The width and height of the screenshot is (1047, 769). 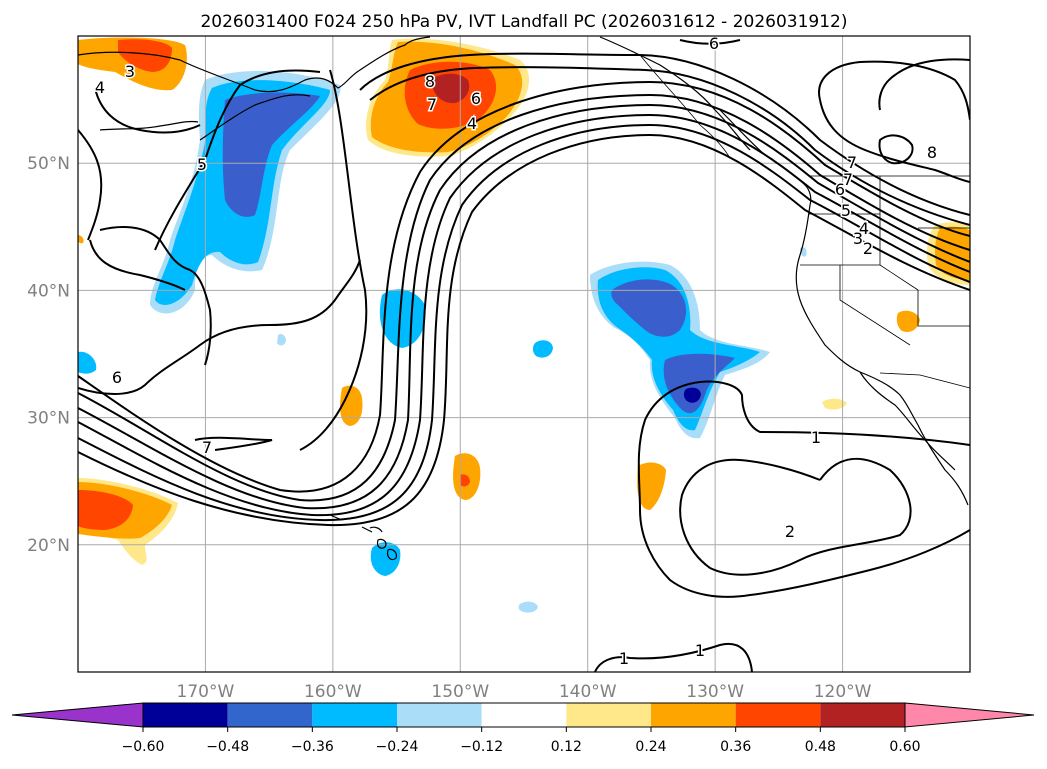 What do you see at coordinates (566, 747) in the screenshot?
I see `colorbar-tick-label: 0.12` at bounding box center [566, 747].